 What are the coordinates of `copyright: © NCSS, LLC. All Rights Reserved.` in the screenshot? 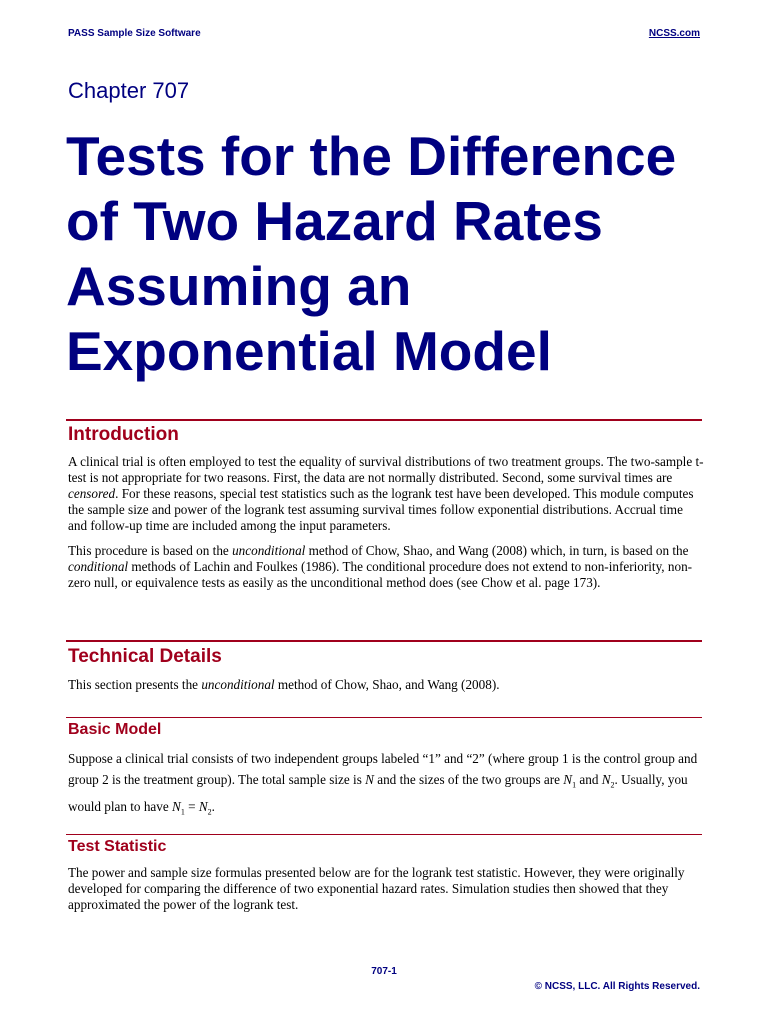 It's located at (617, 986).